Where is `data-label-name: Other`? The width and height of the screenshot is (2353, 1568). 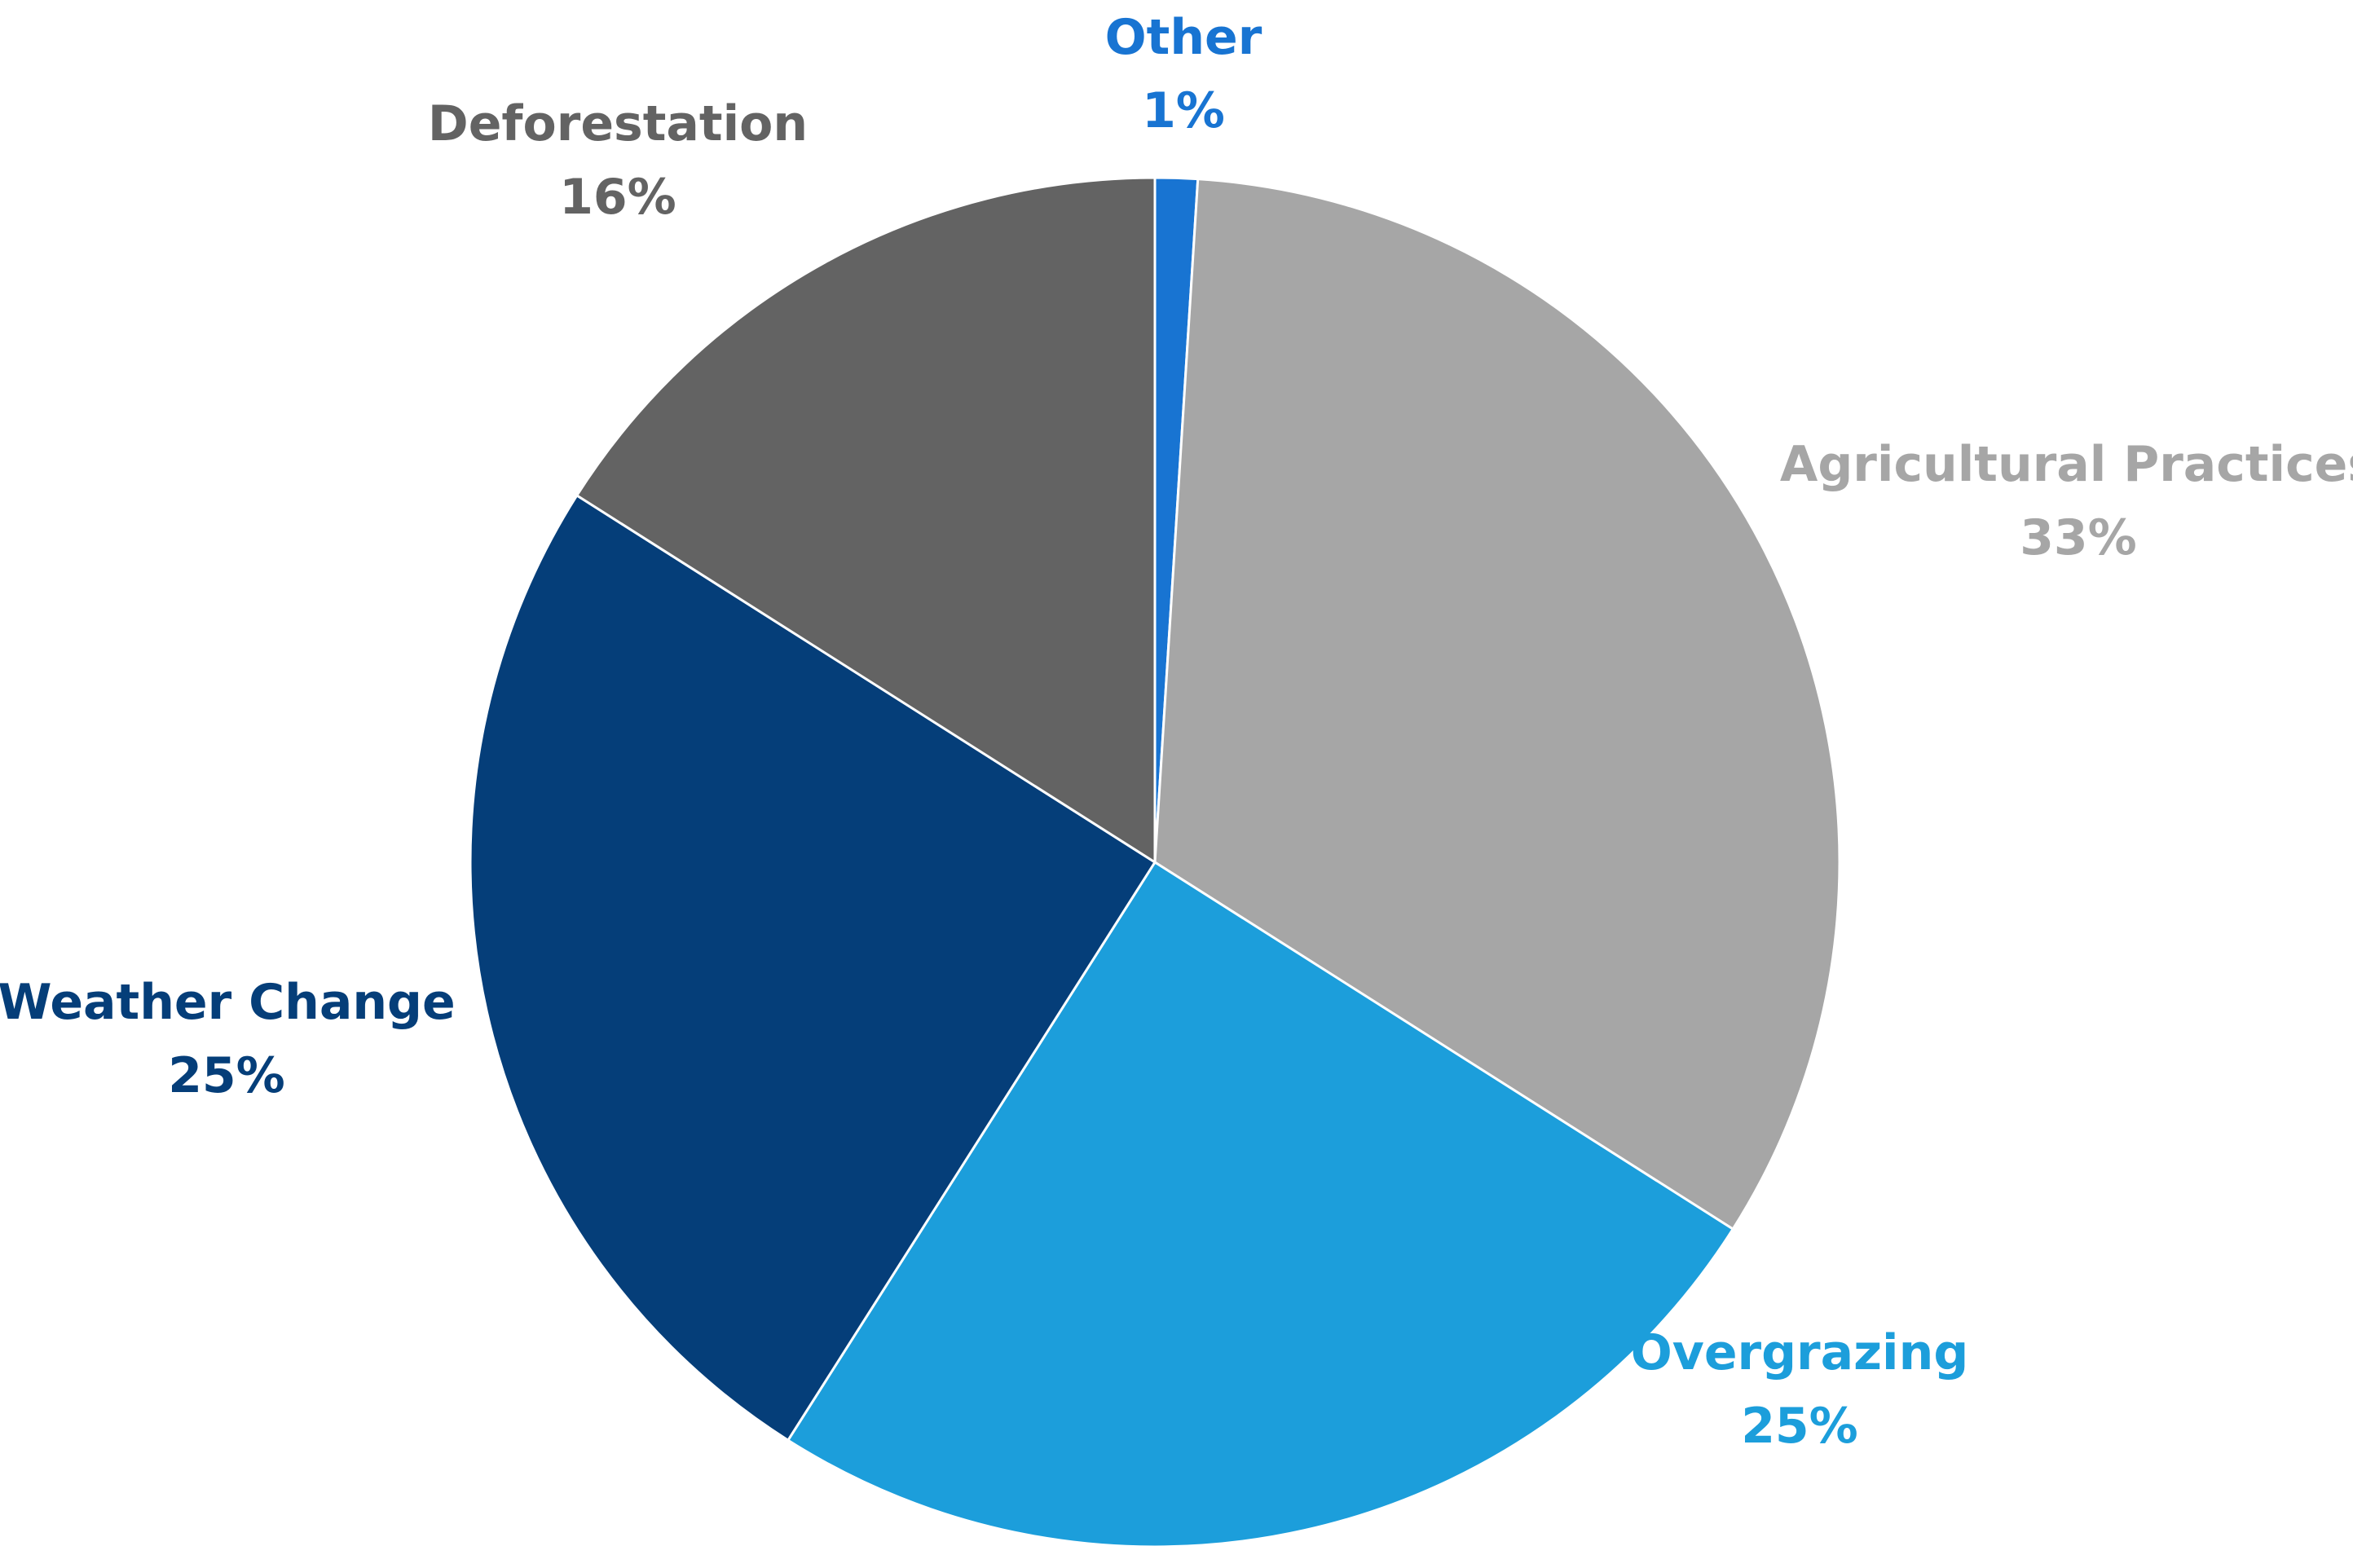
data-label-name: Other is located at coordinates (1183, 37).